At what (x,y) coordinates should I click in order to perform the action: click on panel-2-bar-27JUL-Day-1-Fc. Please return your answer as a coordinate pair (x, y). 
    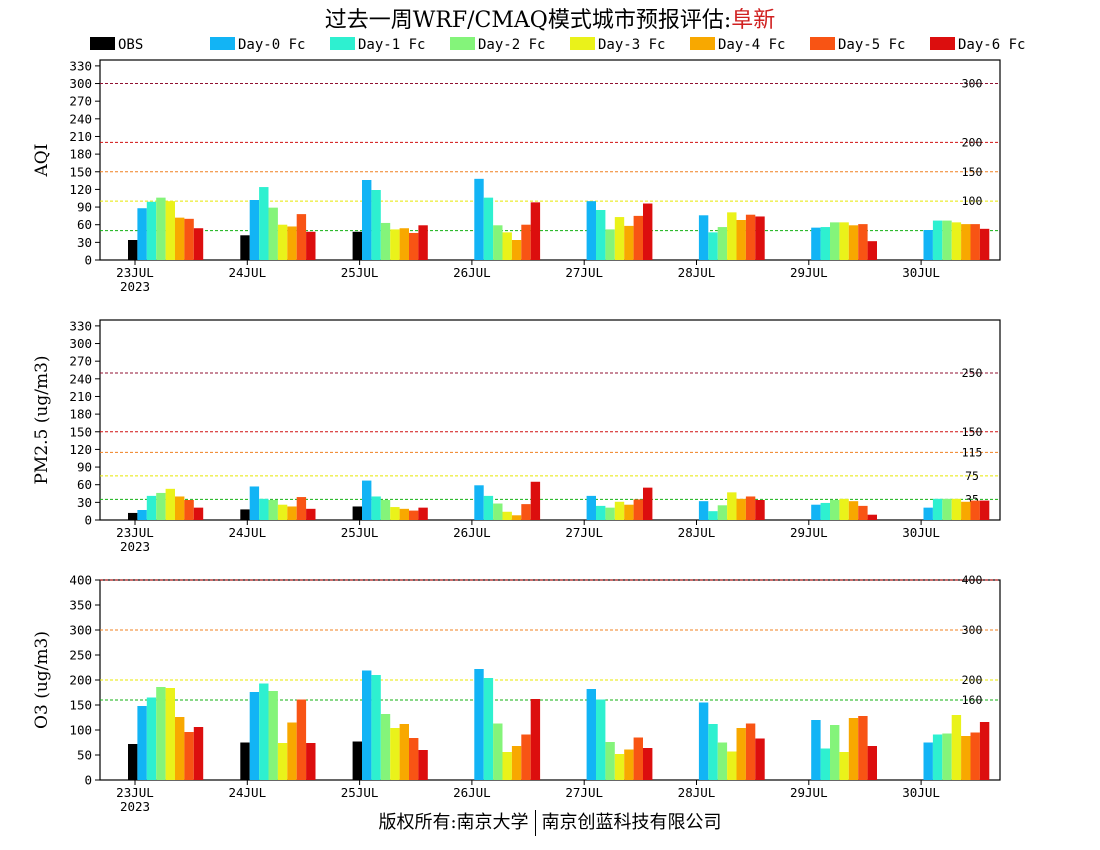
    Looking at the image, I should click on (601, 512).